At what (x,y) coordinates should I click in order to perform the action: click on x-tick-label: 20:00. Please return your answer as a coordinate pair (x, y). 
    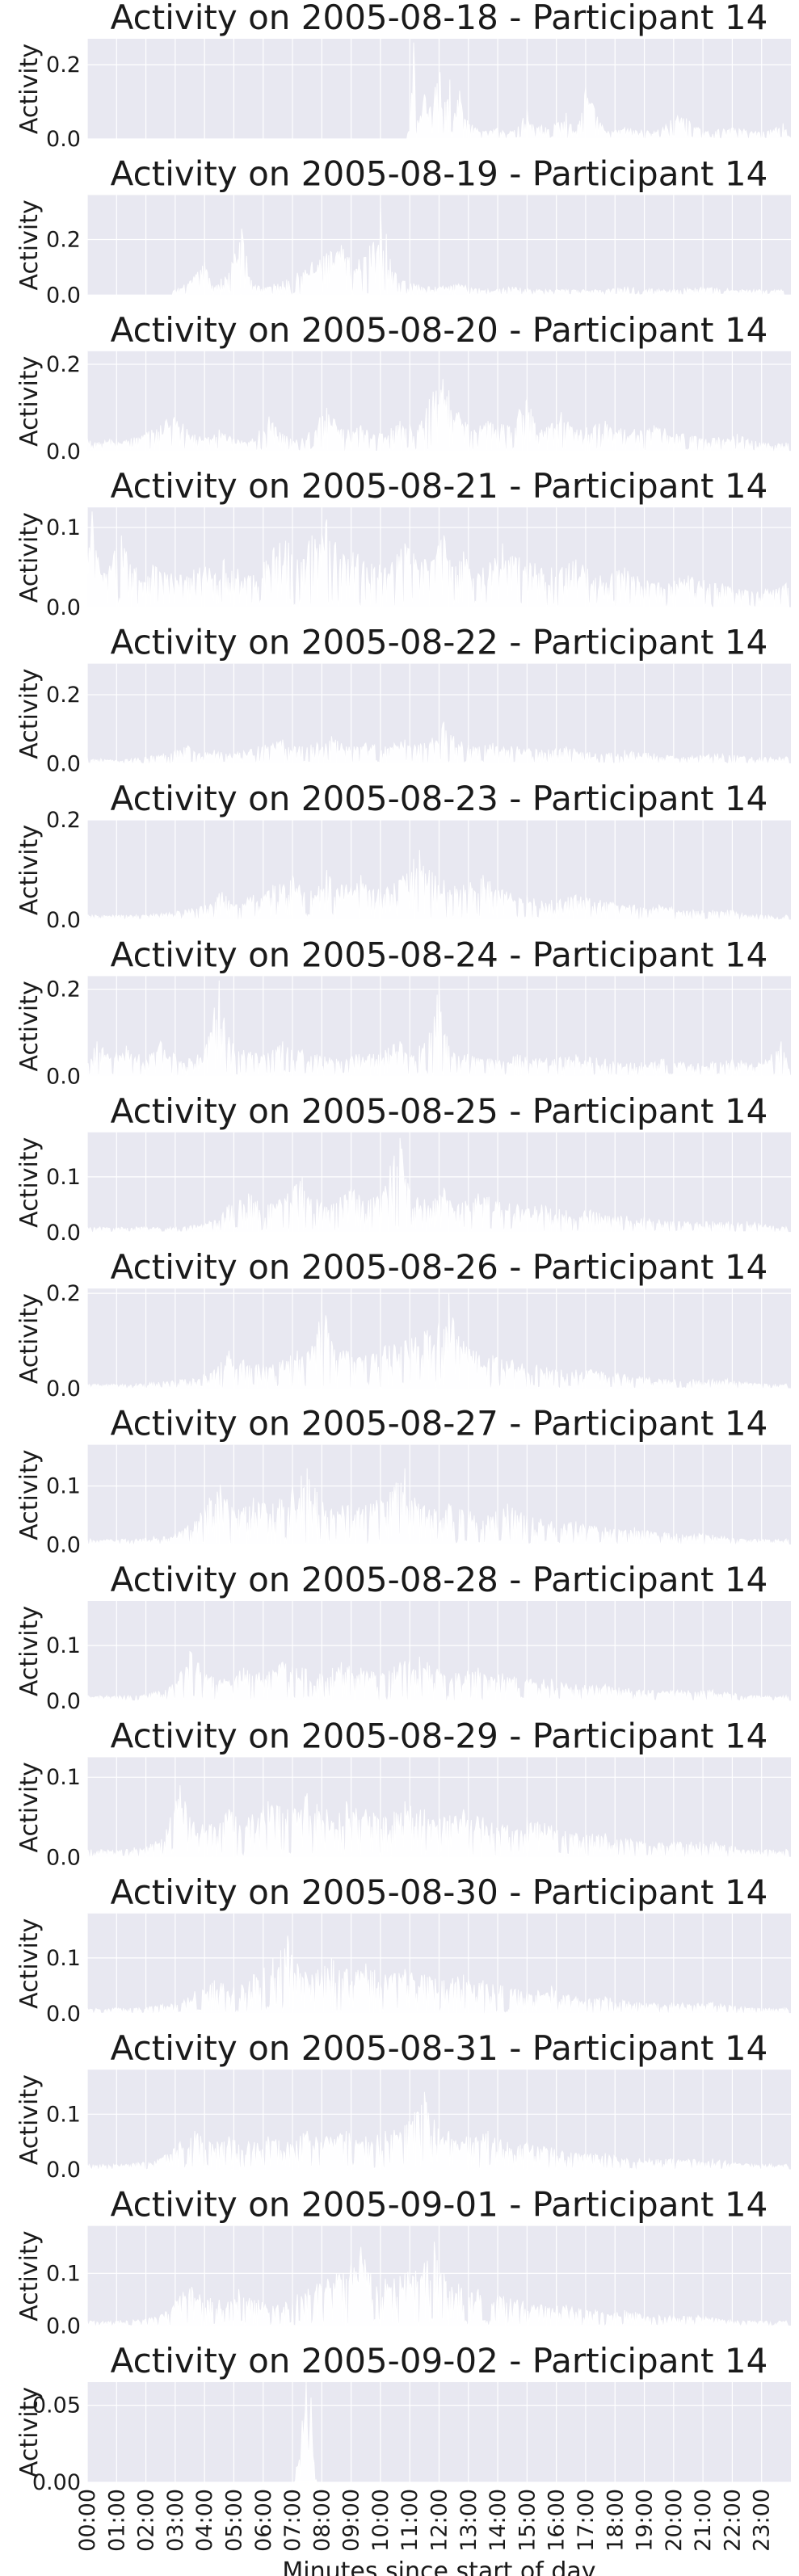
    Looking at the image, I should click on (674, 2520).